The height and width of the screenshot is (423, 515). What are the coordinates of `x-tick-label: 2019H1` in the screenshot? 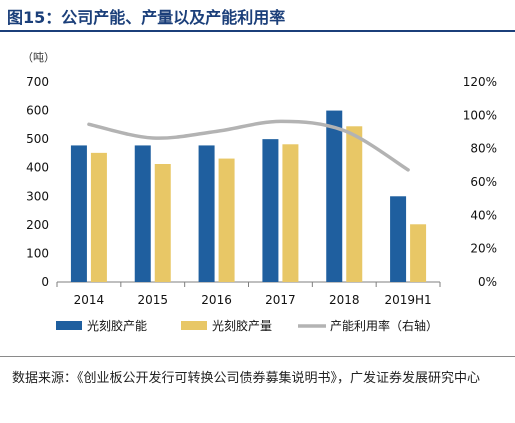 It's located at (407, 300).